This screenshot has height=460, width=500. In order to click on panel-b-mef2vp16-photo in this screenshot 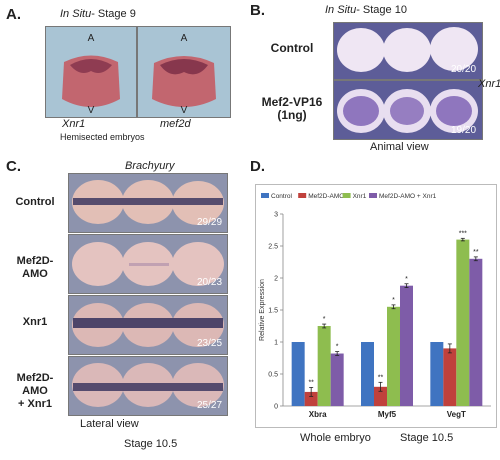, I will do `click(408, 110)`.